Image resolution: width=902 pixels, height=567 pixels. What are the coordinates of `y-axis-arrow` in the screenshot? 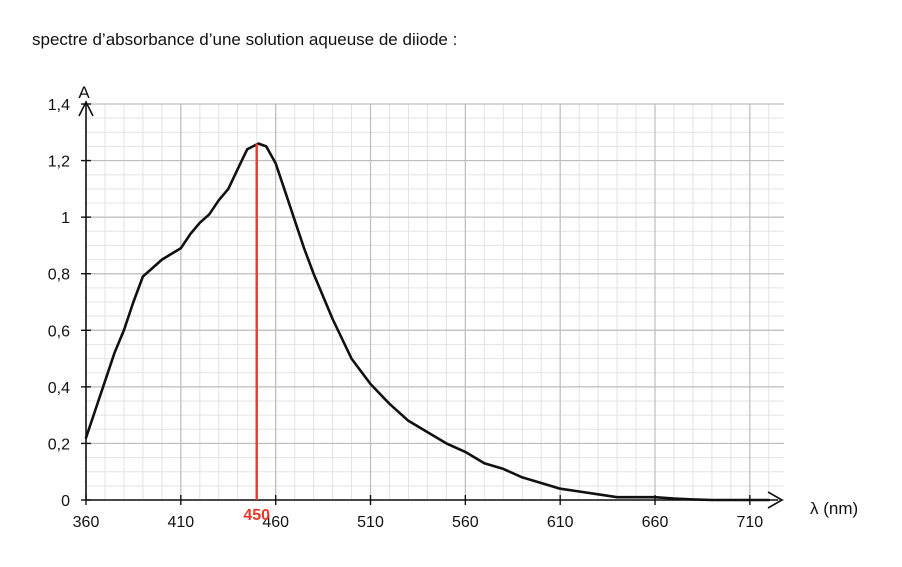 It's located at (86, 108).